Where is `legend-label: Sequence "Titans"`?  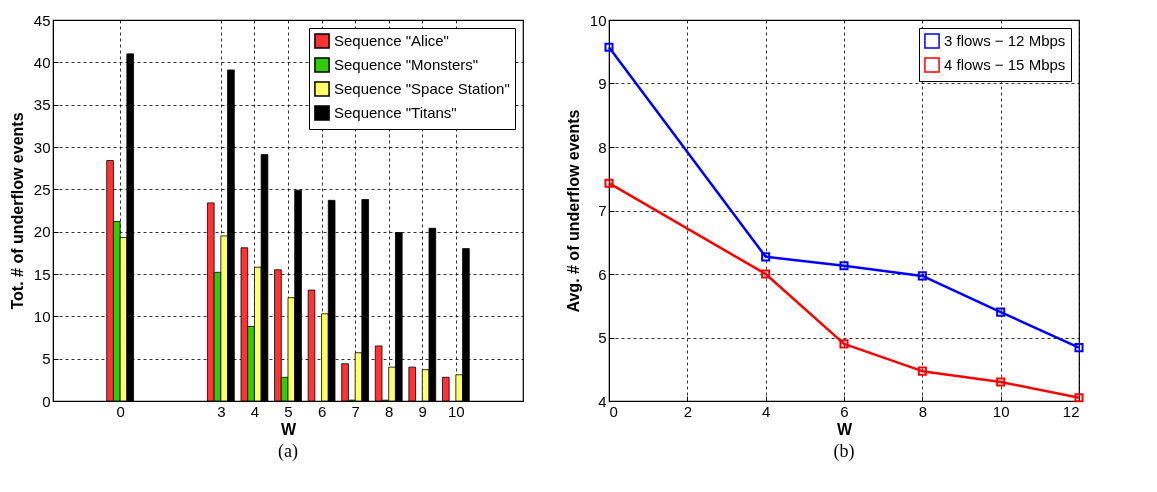
legend-label: Sequence "Titans" is located at coordinates (395, 112).